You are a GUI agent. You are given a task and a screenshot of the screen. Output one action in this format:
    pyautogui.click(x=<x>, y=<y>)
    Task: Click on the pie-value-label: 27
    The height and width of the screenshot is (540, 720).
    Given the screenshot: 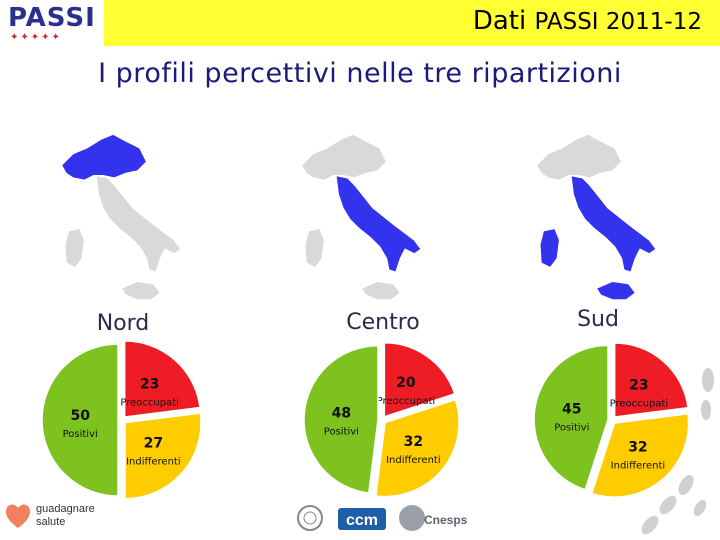 What is the action you would take?
    pyautogui.click(x=153, y=444)
    